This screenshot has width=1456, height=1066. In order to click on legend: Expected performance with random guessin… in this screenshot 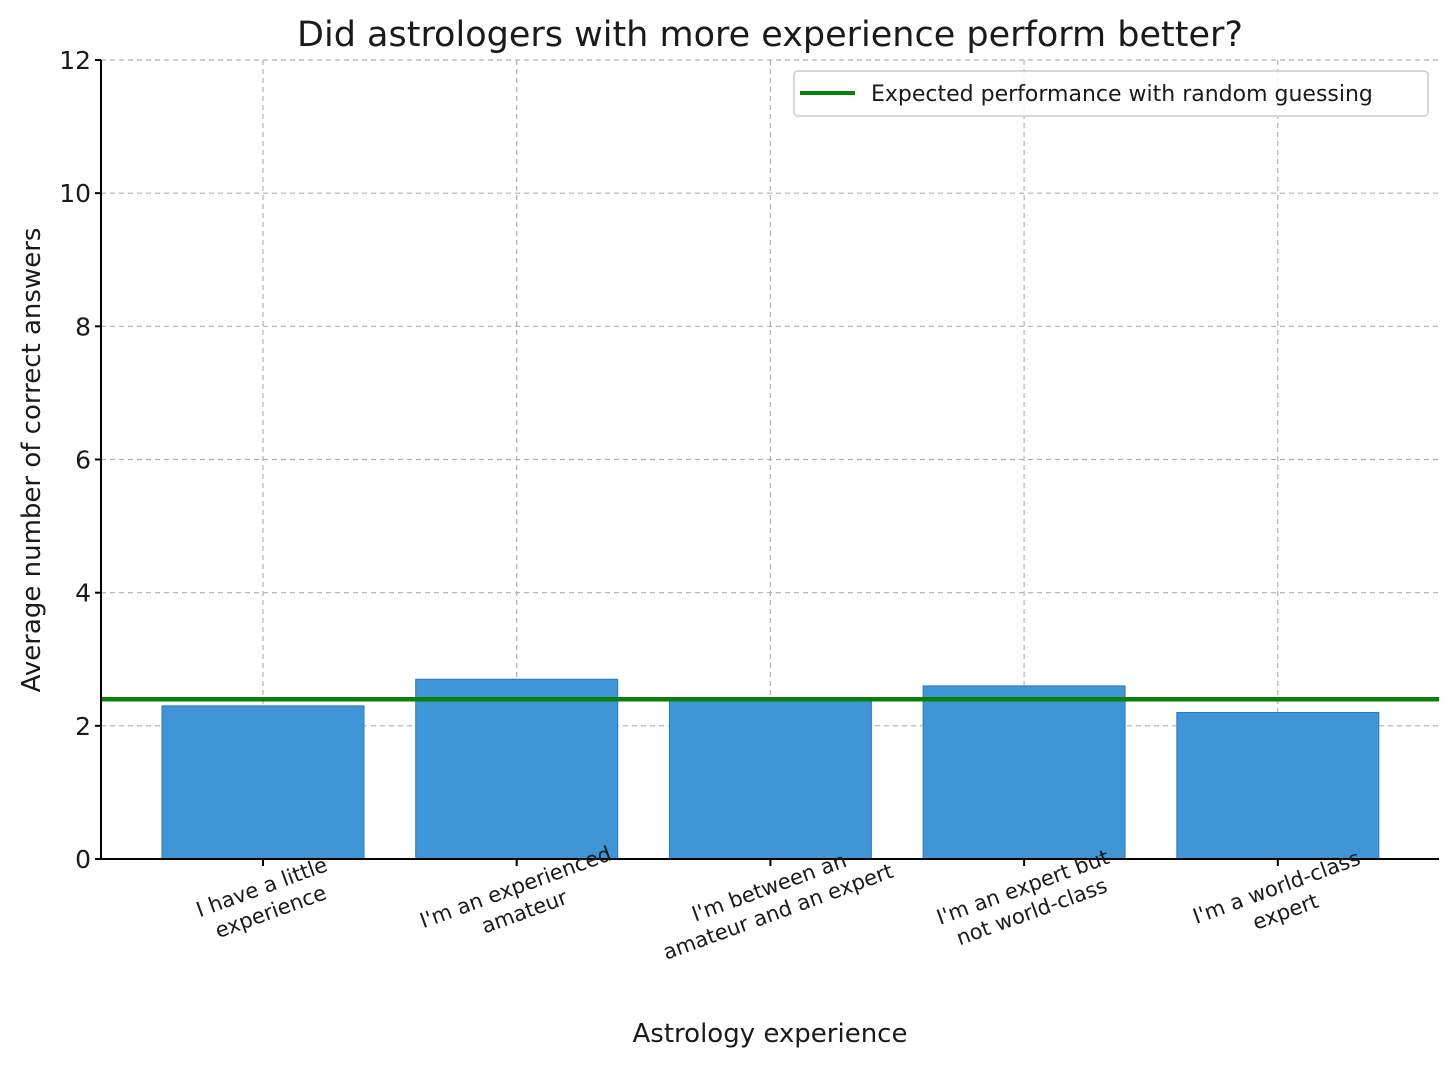, I will do `click(1111, 93)`.